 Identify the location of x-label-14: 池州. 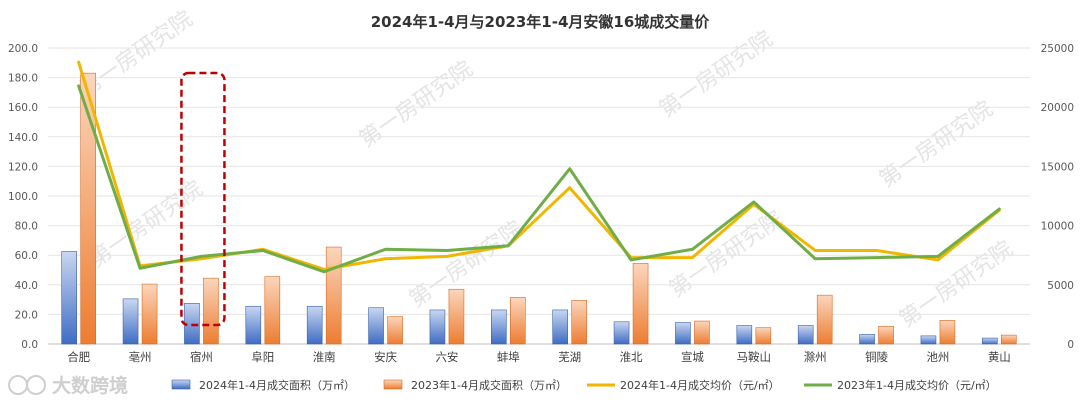
(937, 357).